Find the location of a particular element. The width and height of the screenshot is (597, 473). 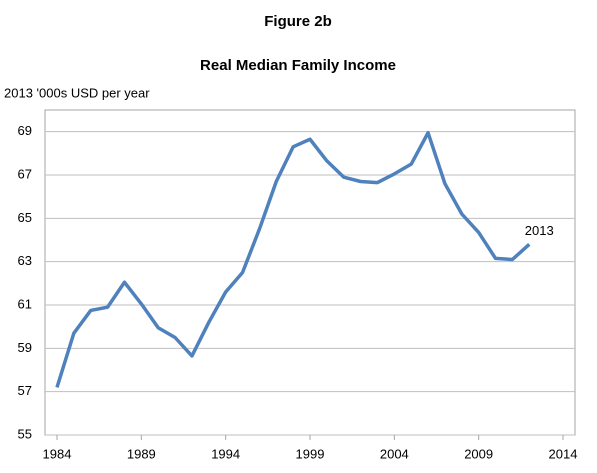

x-tick-label: 2009 is located at coordinates (478, 453).